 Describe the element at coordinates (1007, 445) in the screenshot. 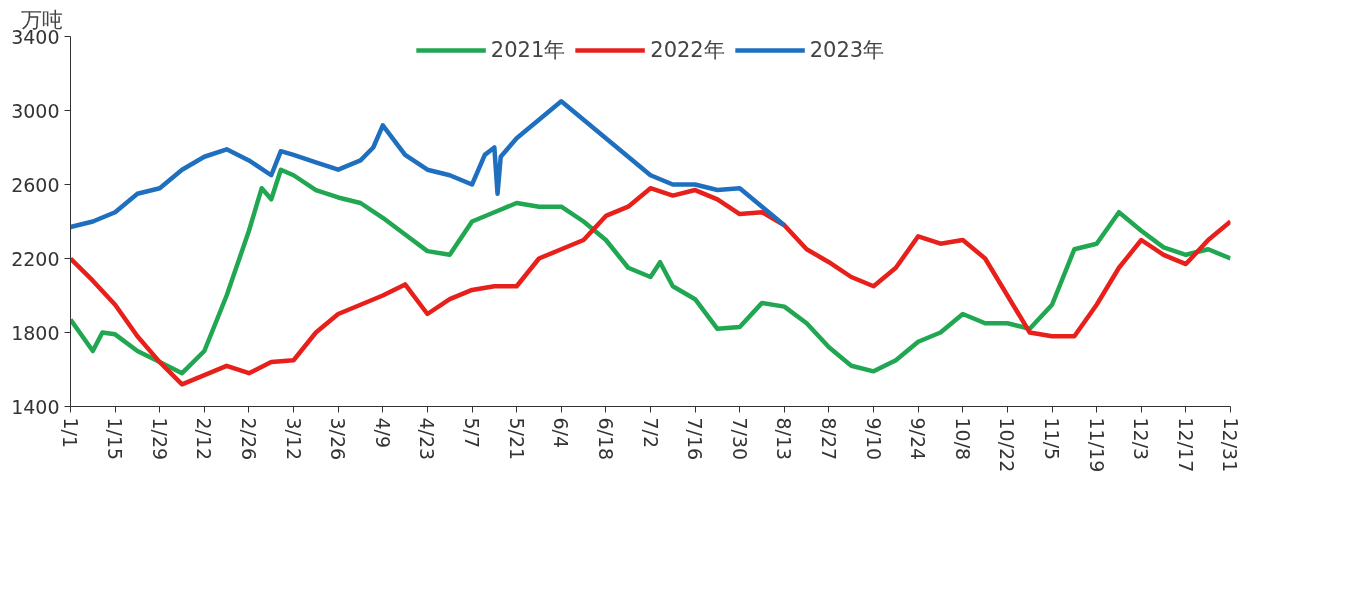

I see `x-tick-label: 10/22` at that location.